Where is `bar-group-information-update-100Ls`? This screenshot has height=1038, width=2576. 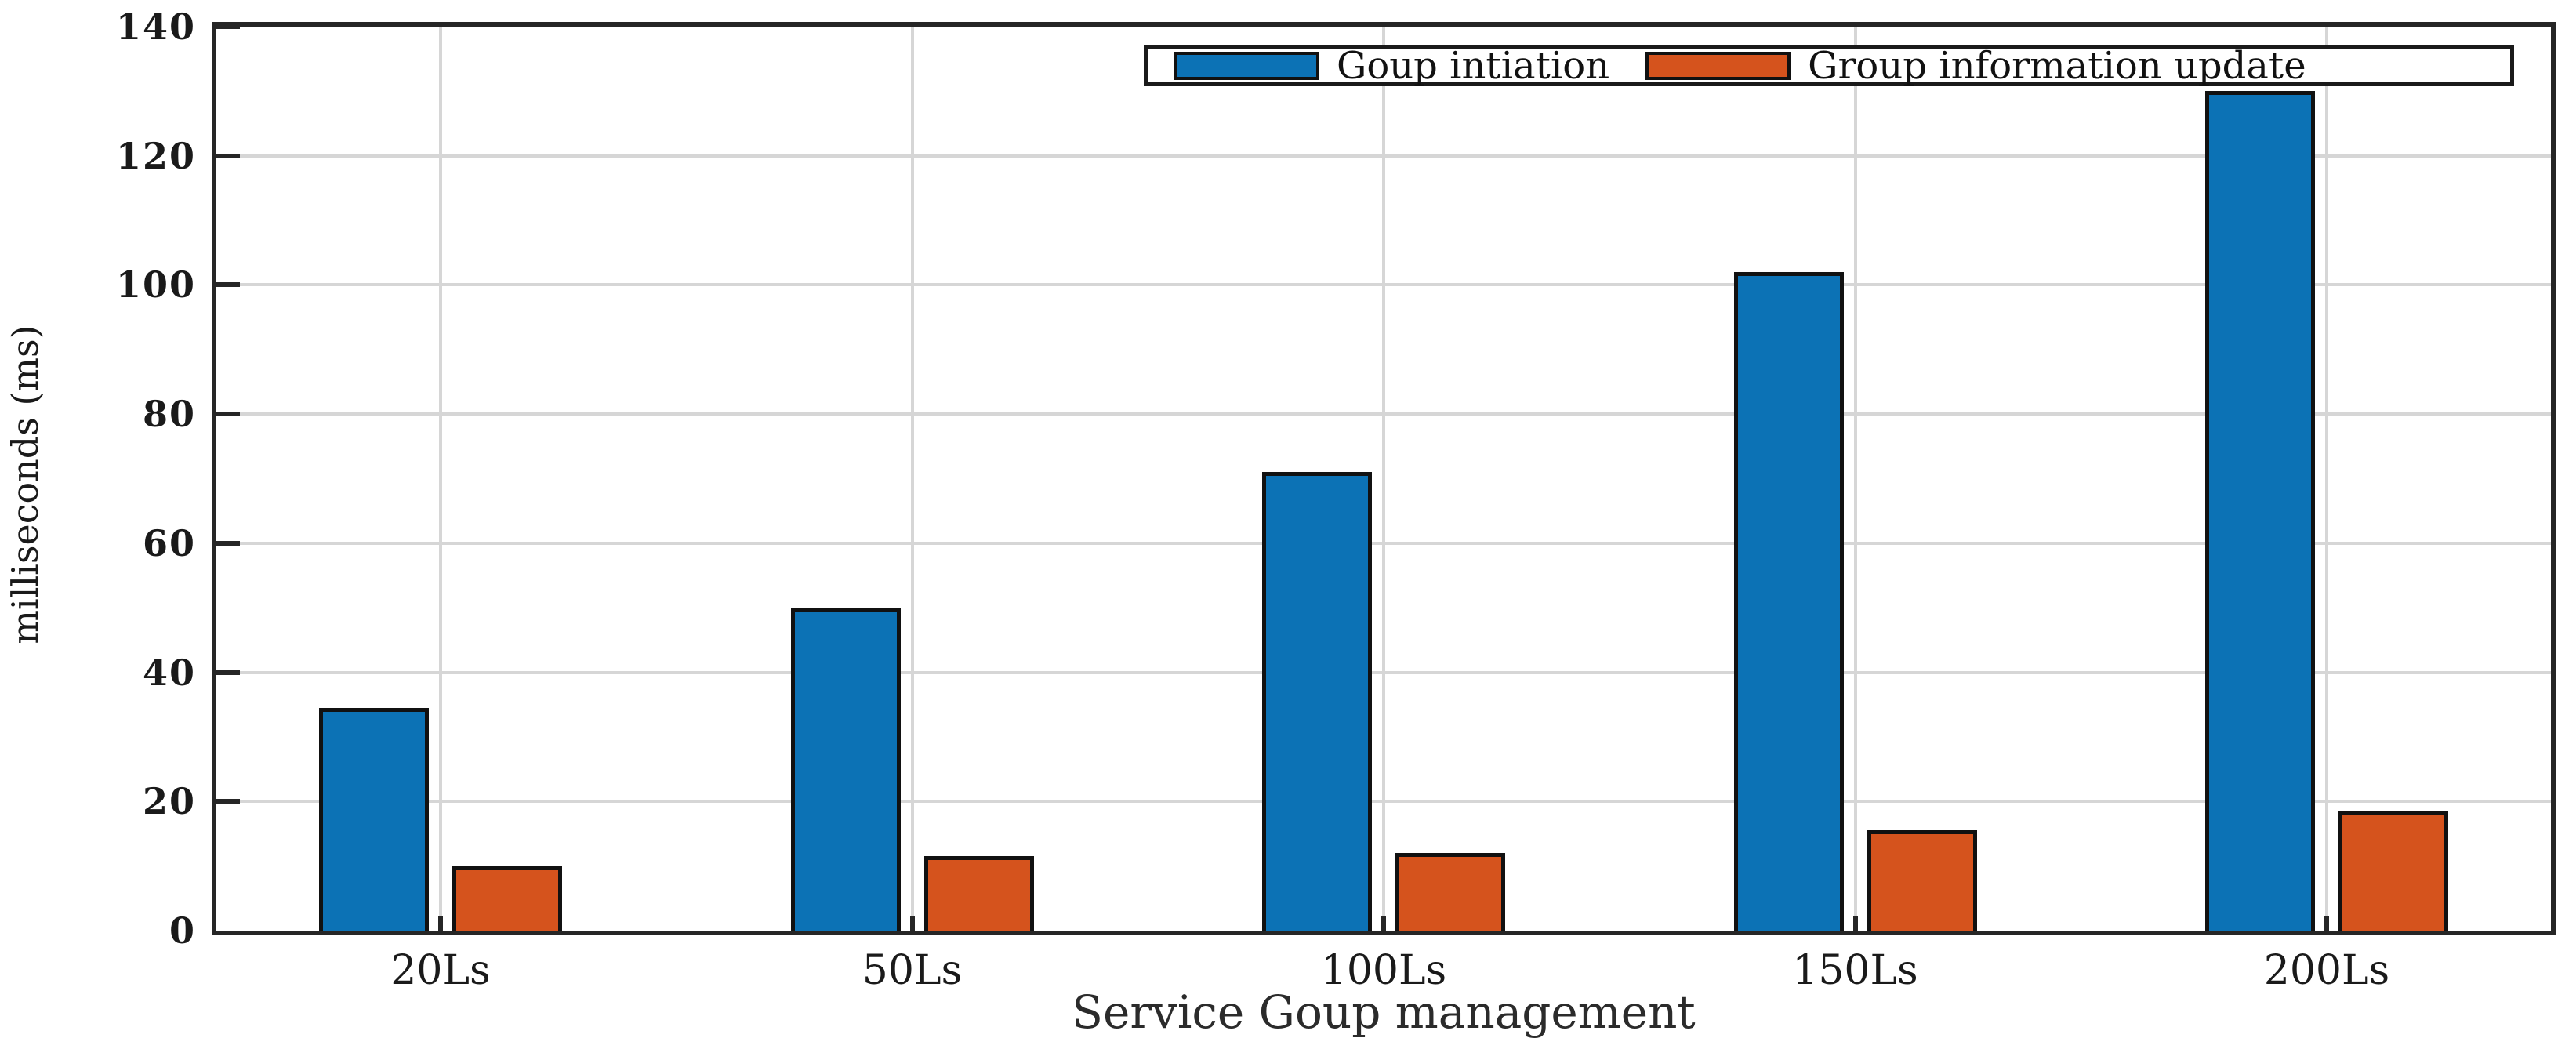 bar-group-information-update-100Ls is located at coordinates (1450, 892).